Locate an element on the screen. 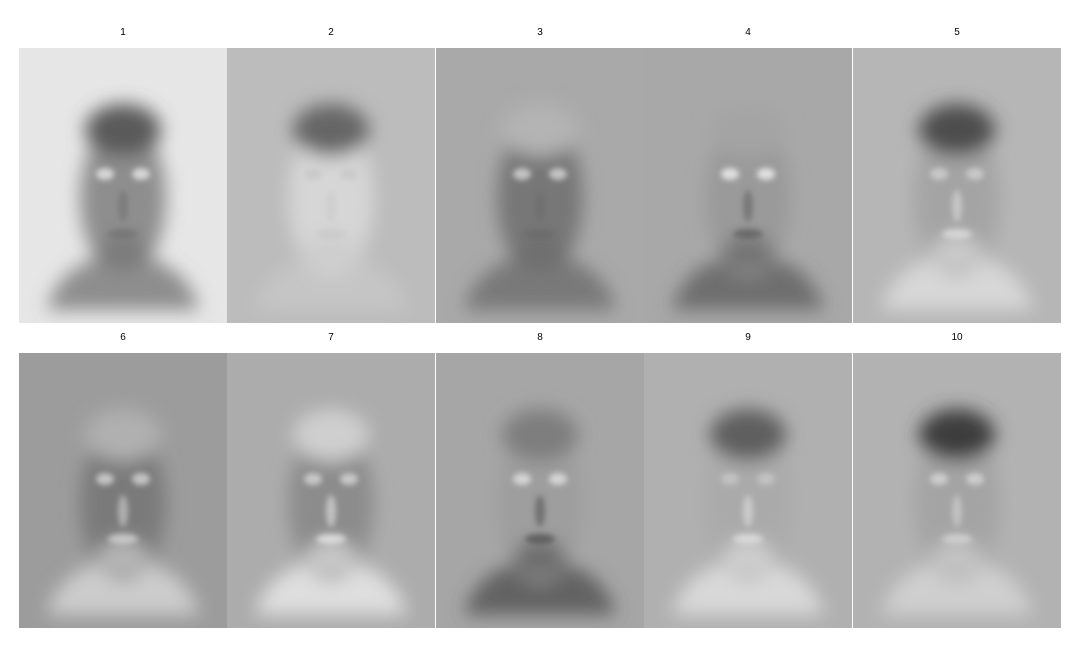 The height and width of the screenshot is (648, 1080). panel-label: 8 is located at coordinates (540, 337).